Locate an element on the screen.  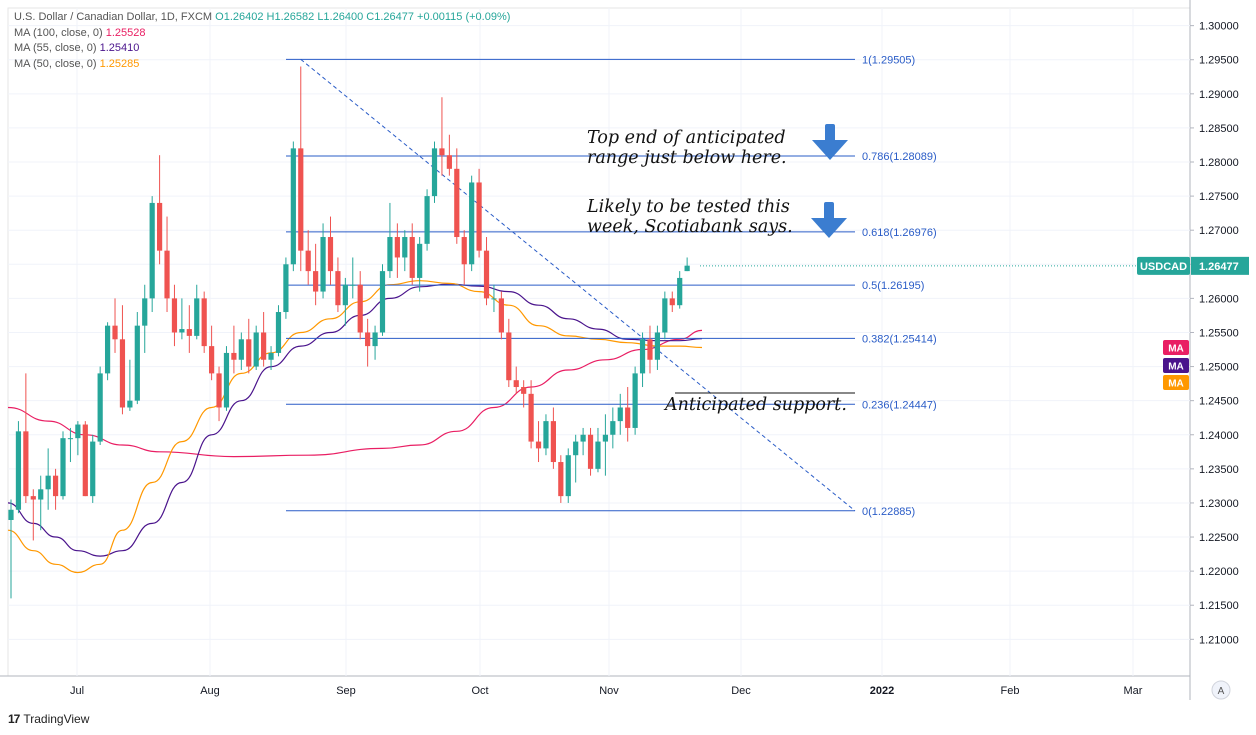
x-tick-label: Feb is located at coordinates (1010, 691).